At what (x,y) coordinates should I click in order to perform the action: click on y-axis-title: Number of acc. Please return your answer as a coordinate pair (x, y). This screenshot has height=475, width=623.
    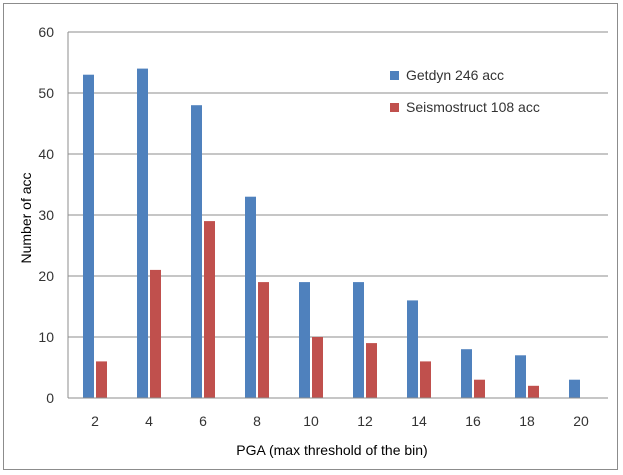
    Looking at the image, I should click on (26, 217).